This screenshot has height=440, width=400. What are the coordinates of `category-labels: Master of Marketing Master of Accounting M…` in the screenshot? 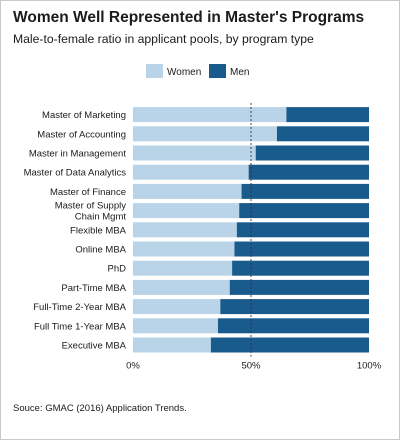 It's located at (75, 230).